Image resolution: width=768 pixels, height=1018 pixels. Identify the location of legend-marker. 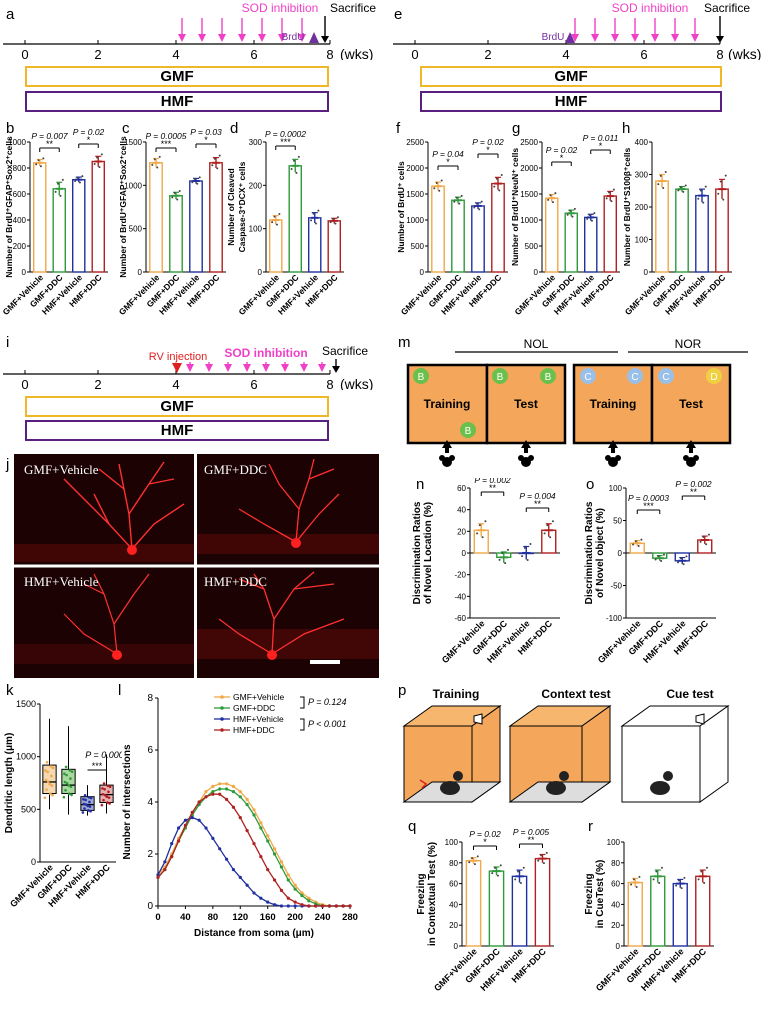
(222, 697).